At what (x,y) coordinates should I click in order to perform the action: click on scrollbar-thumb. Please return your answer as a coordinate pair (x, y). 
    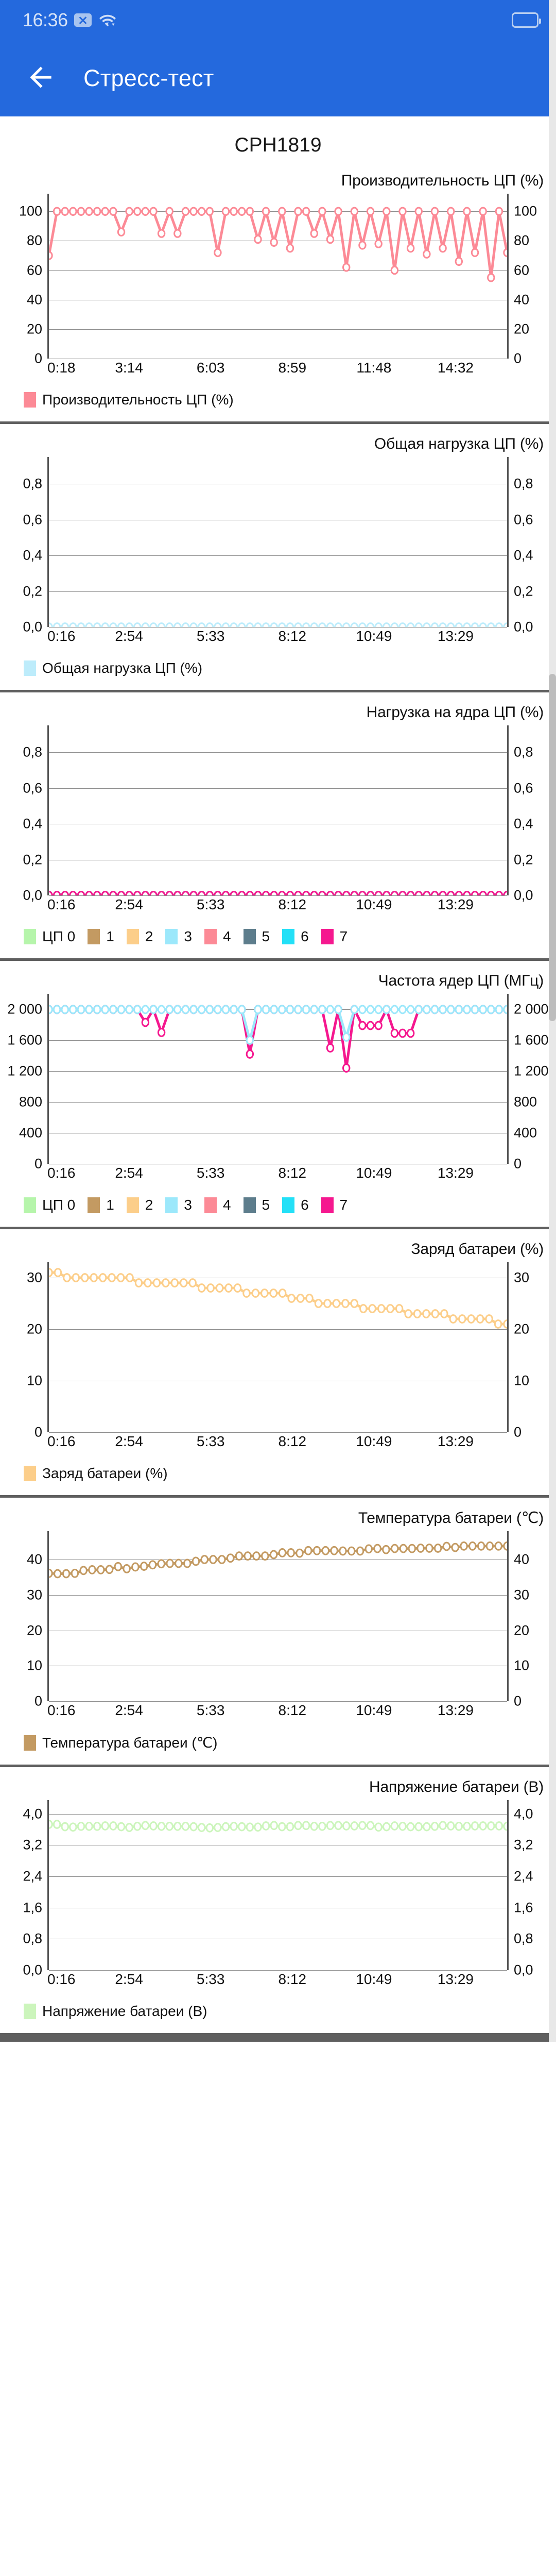
    Looking at the image, I should click on (552, 847).